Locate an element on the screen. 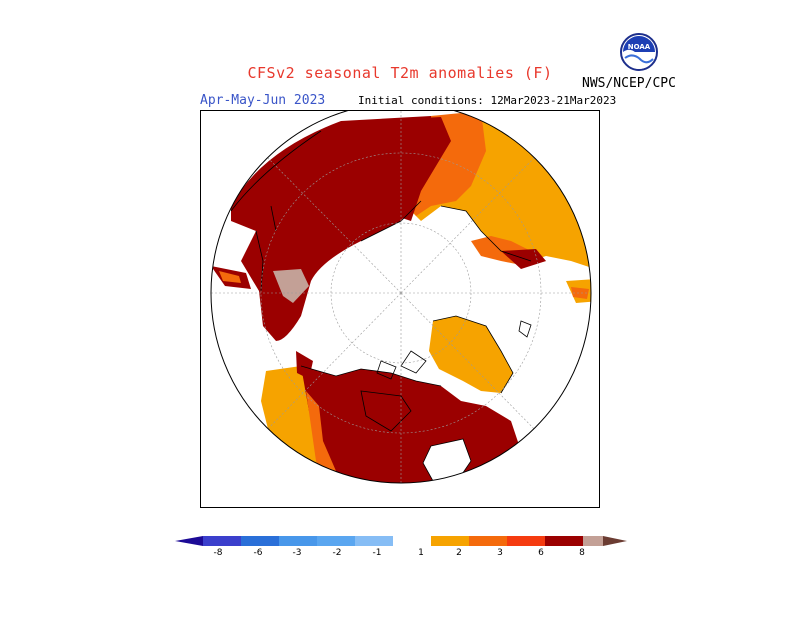  legend-label: -6 is located at coordinates (258, 553).